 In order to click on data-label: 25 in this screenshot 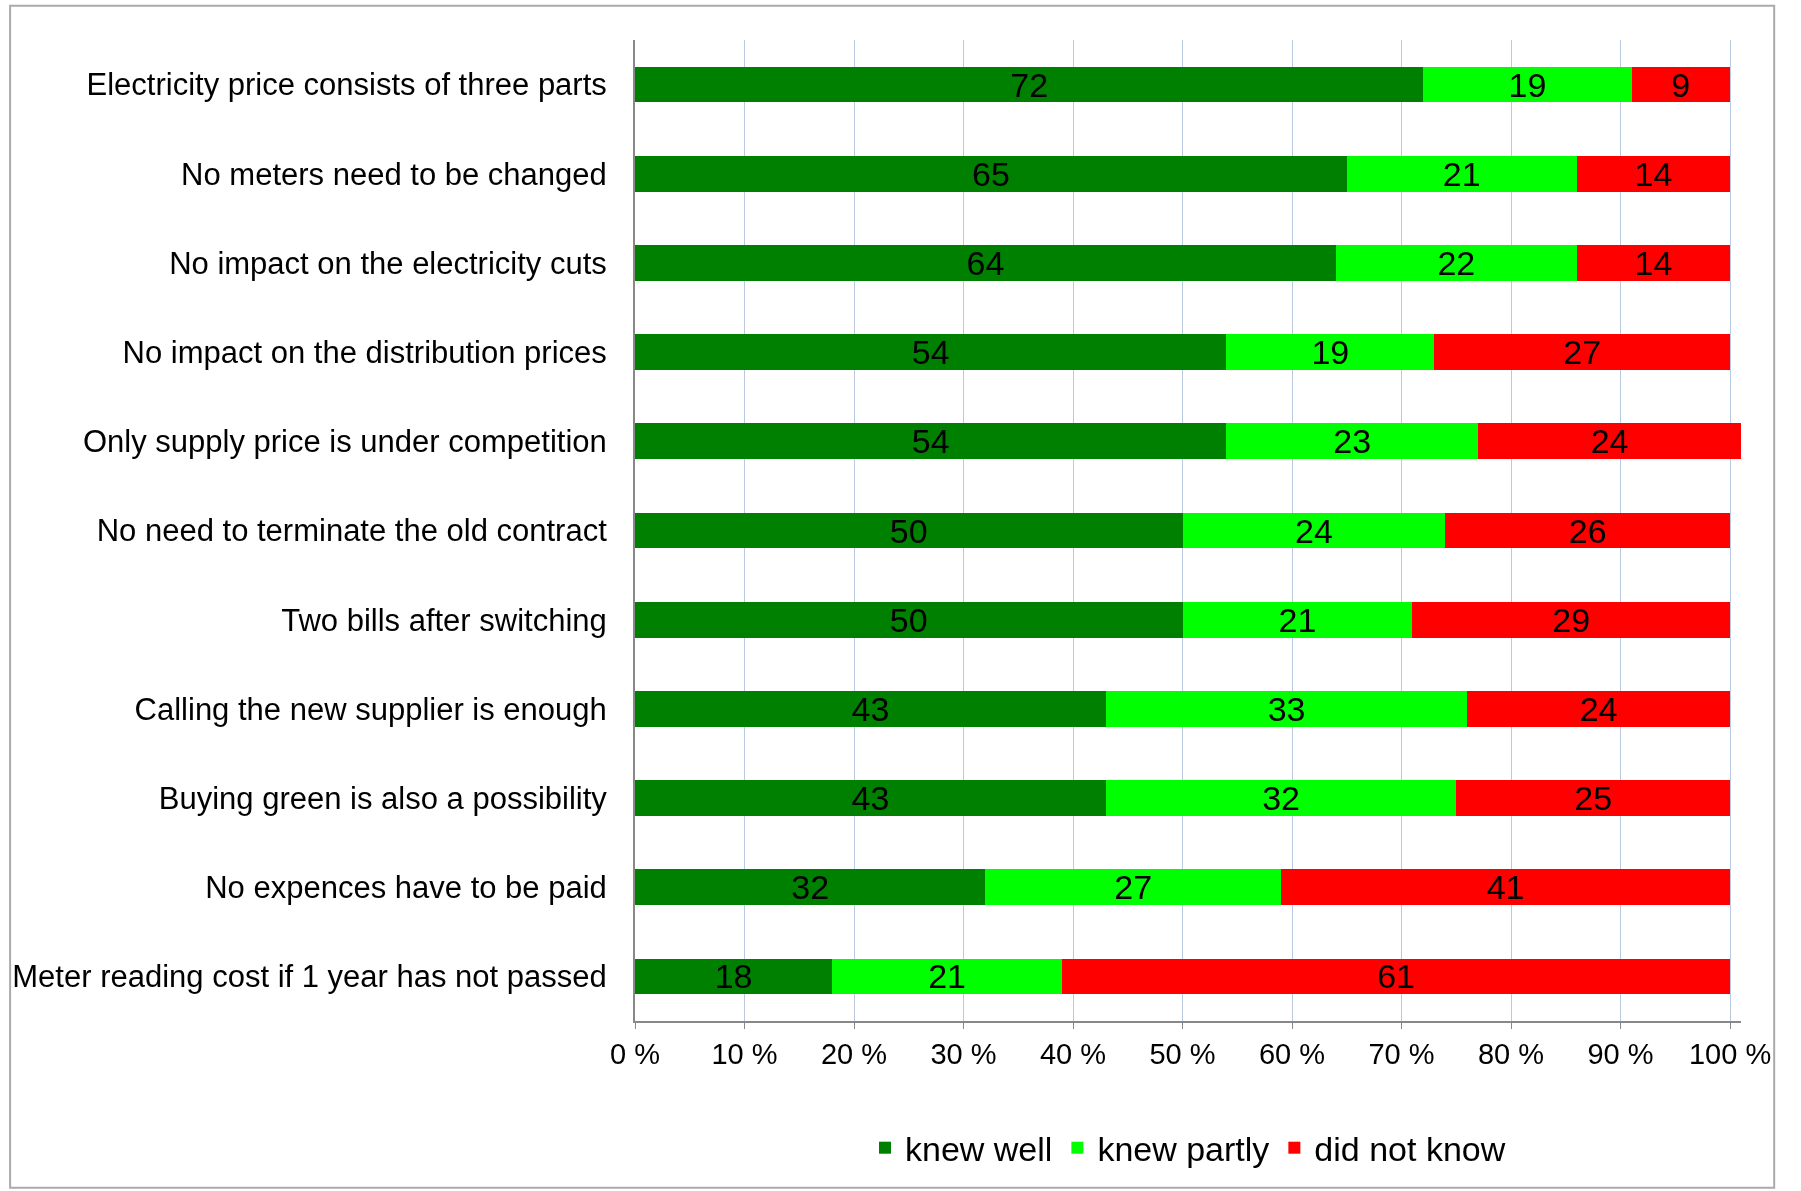, I will do `click(1593, 798)`.